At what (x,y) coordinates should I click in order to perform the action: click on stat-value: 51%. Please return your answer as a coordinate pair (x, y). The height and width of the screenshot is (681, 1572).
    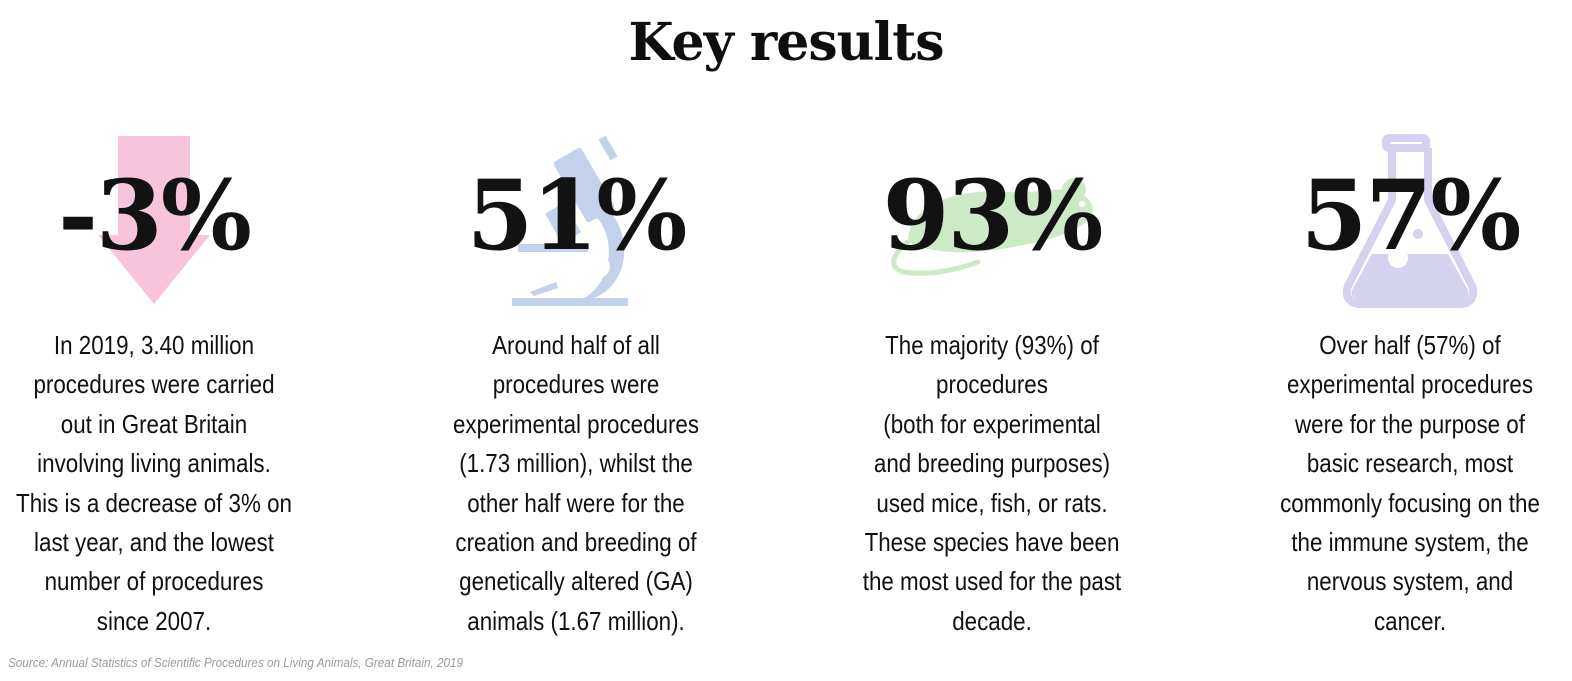
    Looking at the image, I should click on (577, 215).